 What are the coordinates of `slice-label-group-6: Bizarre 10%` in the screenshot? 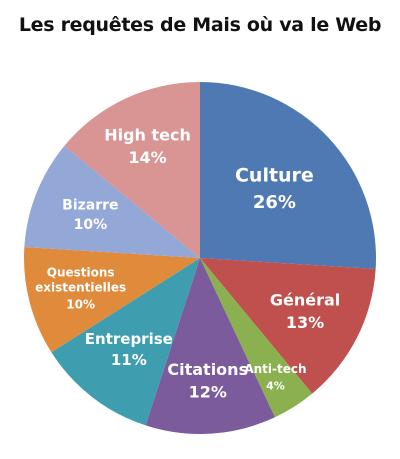 It's located at (90, 215).